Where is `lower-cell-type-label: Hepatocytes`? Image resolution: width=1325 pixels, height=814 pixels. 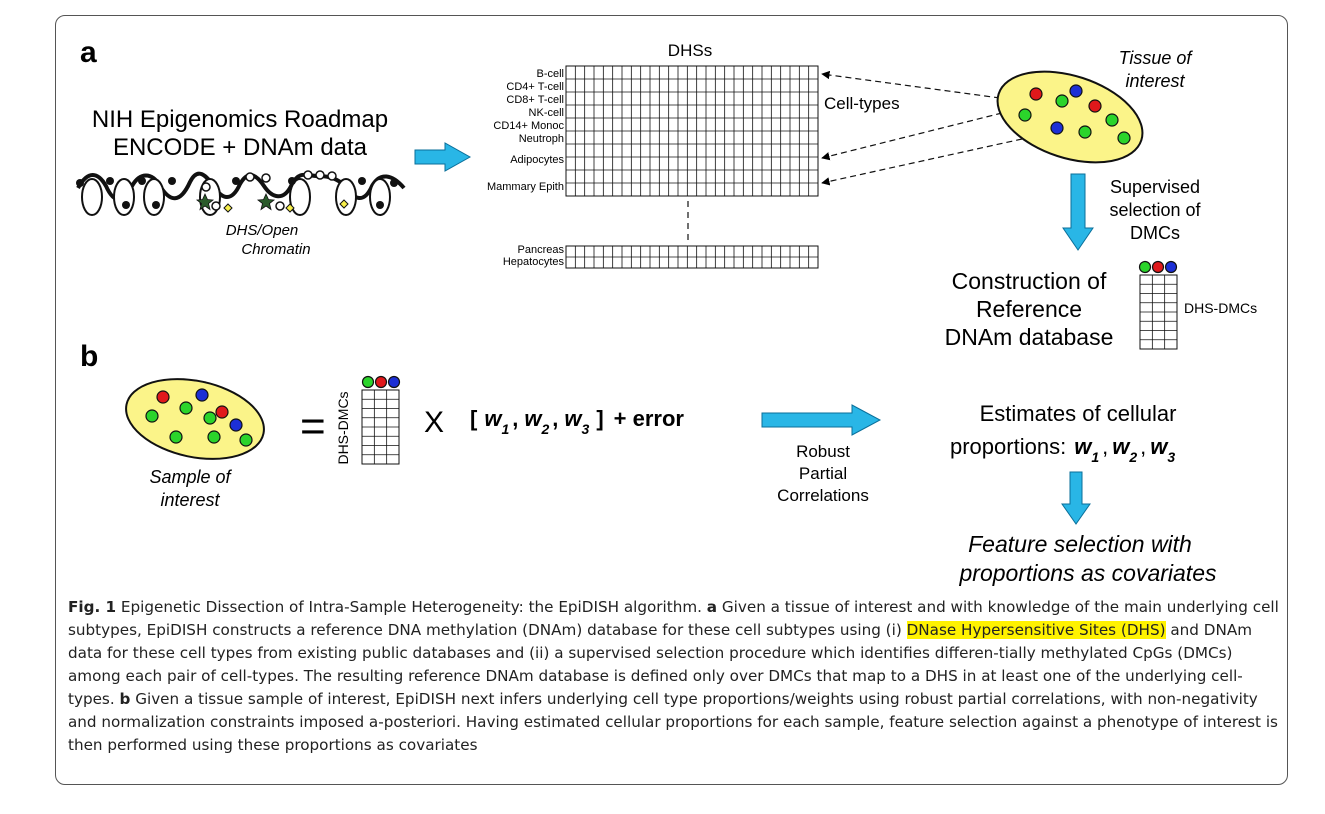
lower-cell-type-label: Hepatocytes is located at coordinates (534, 262).